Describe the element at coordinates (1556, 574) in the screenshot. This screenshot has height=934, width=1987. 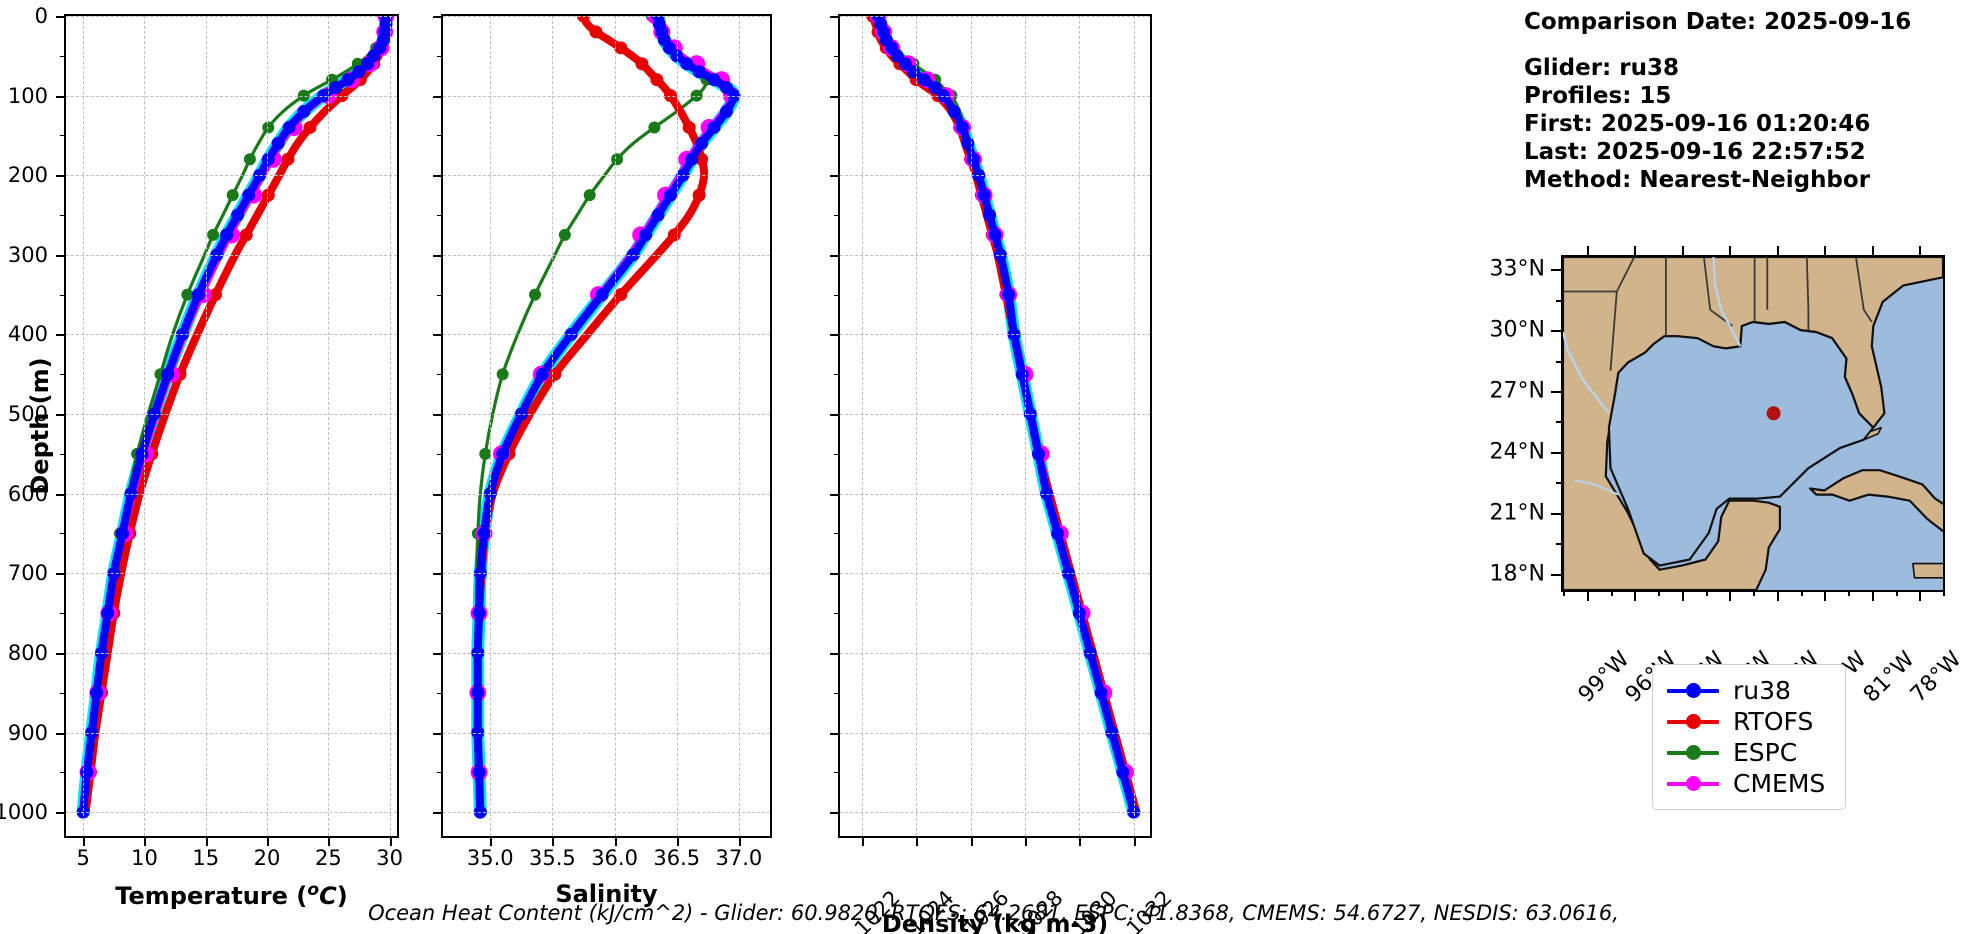
I see `map-lat-tick` at that location.